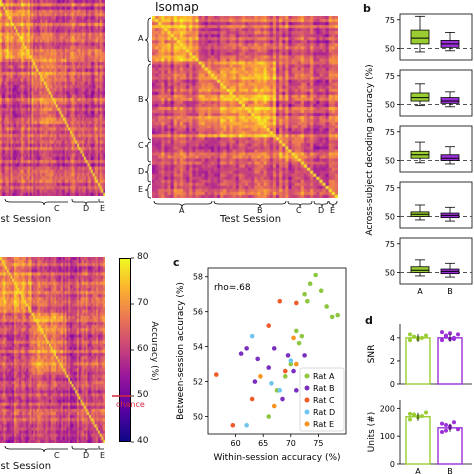 This screenshot has width=474, height=474. I want to click on scatter-legend, so click(322, 399).